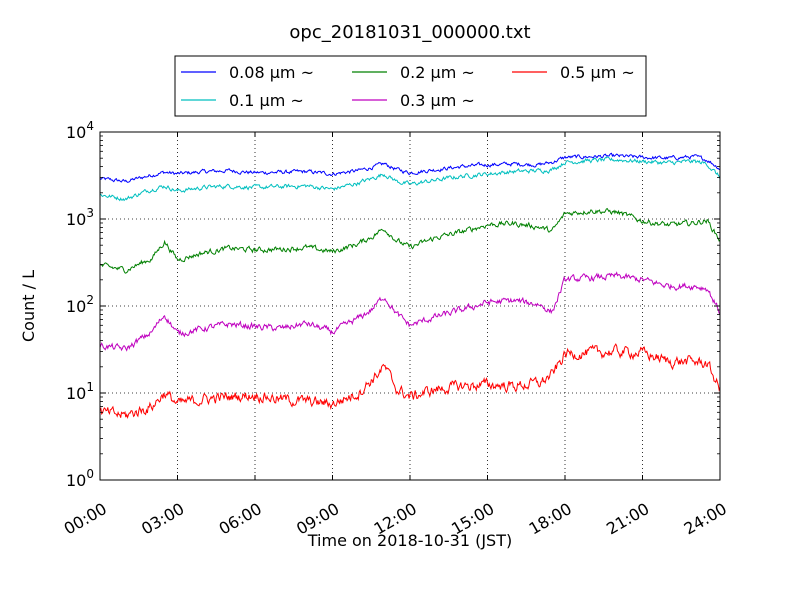 This screenshot has width=800, height=600. I want to click on legend-label: 0.3 μm ~, so click(437, 100).